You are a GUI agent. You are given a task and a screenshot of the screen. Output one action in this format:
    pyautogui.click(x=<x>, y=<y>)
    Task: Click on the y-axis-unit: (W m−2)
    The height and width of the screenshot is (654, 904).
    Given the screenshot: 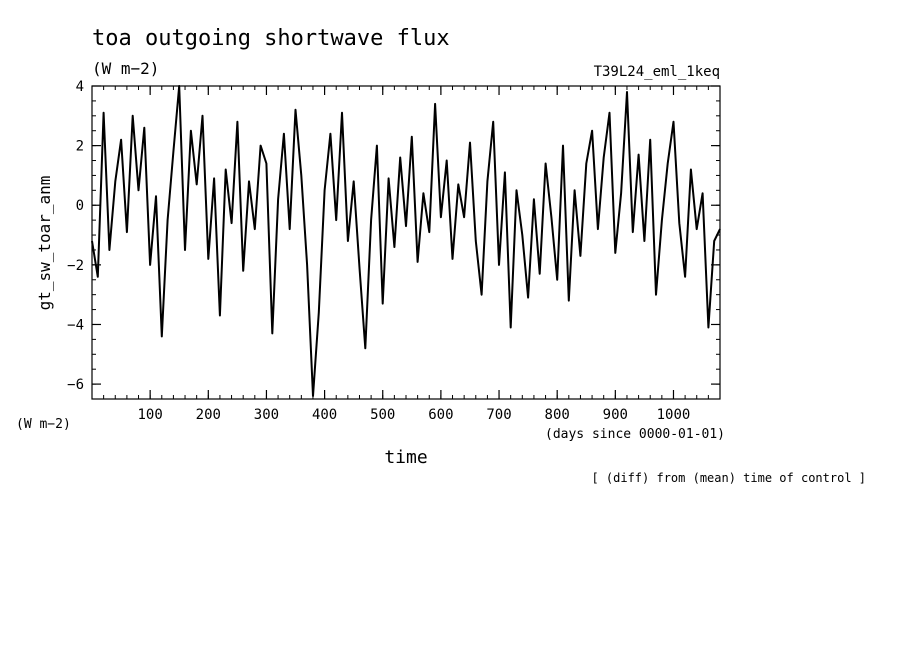 What is the action you would take?
    pyautogui.click(x=43, y=424)
    